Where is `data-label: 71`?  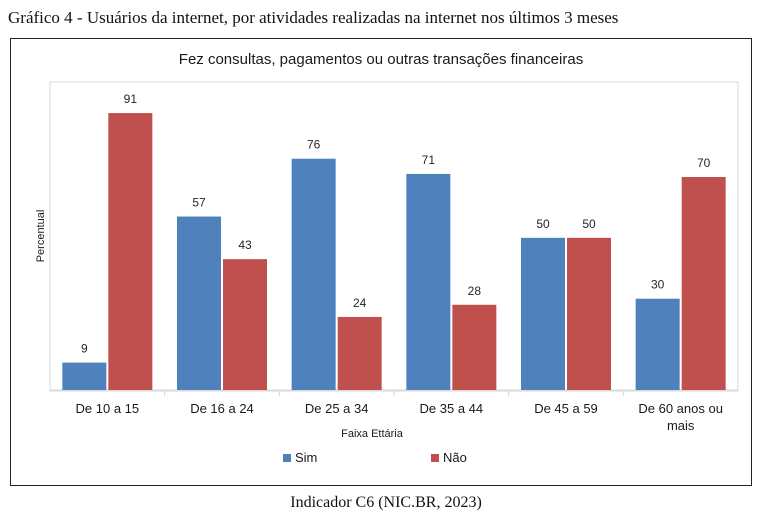
data-label: 71 is located at coordinates (429, 160).